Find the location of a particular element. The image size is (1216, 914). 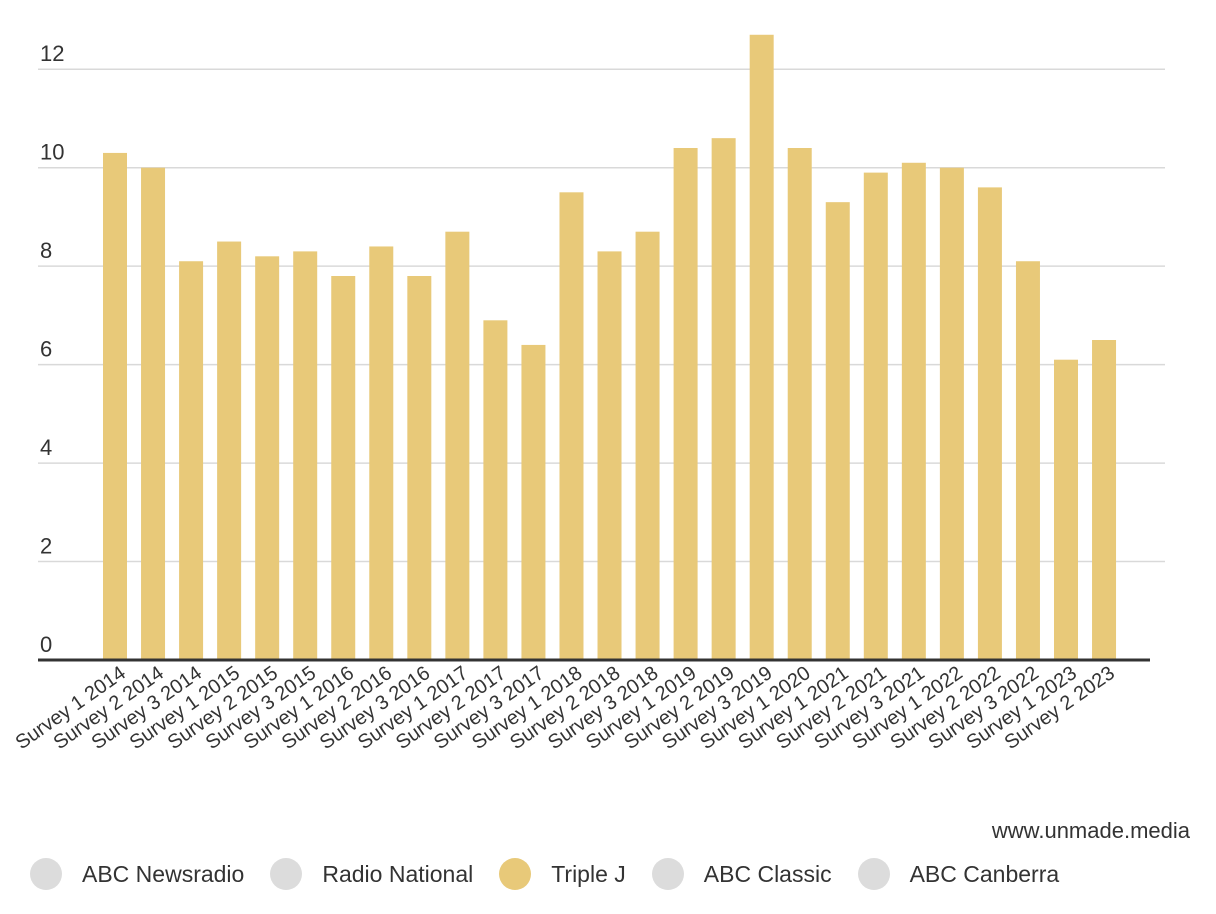

legend-item-abc-classic: ABC Classic is located at coordinates (741, 874).